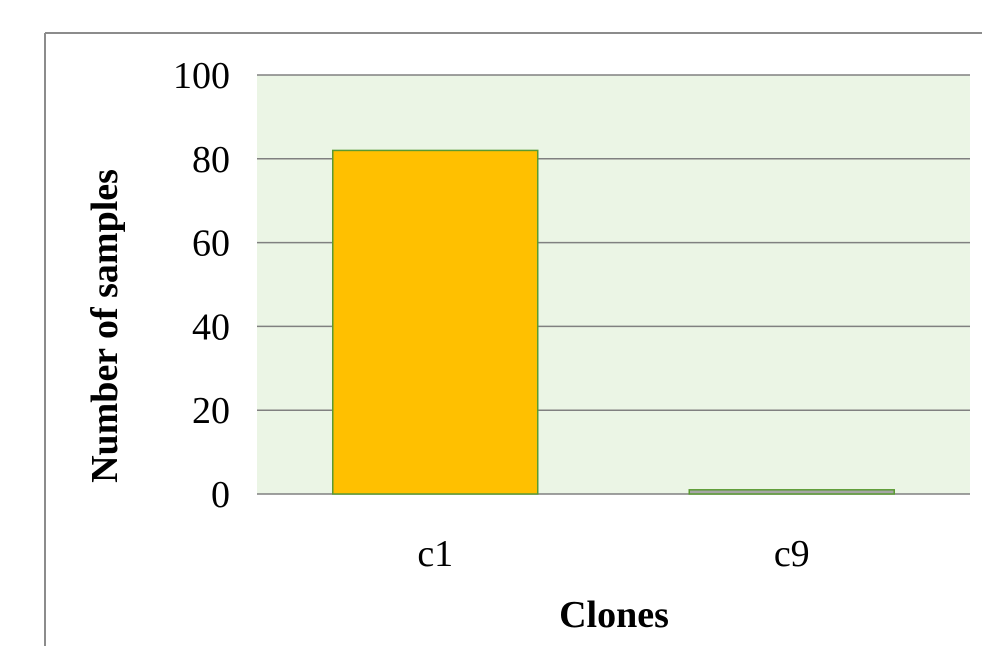 Image resolution: width=982 pixels, height=651 pixels. I want to click on bar-c9, so click(791, 492).